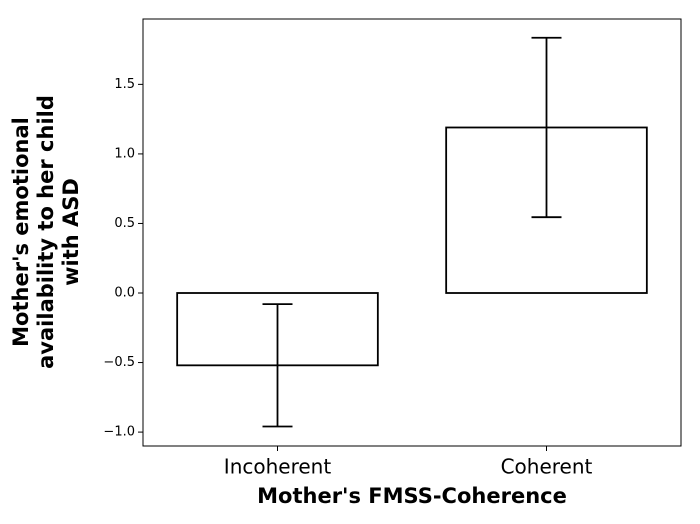 This screenshot has width=700, height=524. I want to click on y-tick-label: −1.0, so click(119, 432).